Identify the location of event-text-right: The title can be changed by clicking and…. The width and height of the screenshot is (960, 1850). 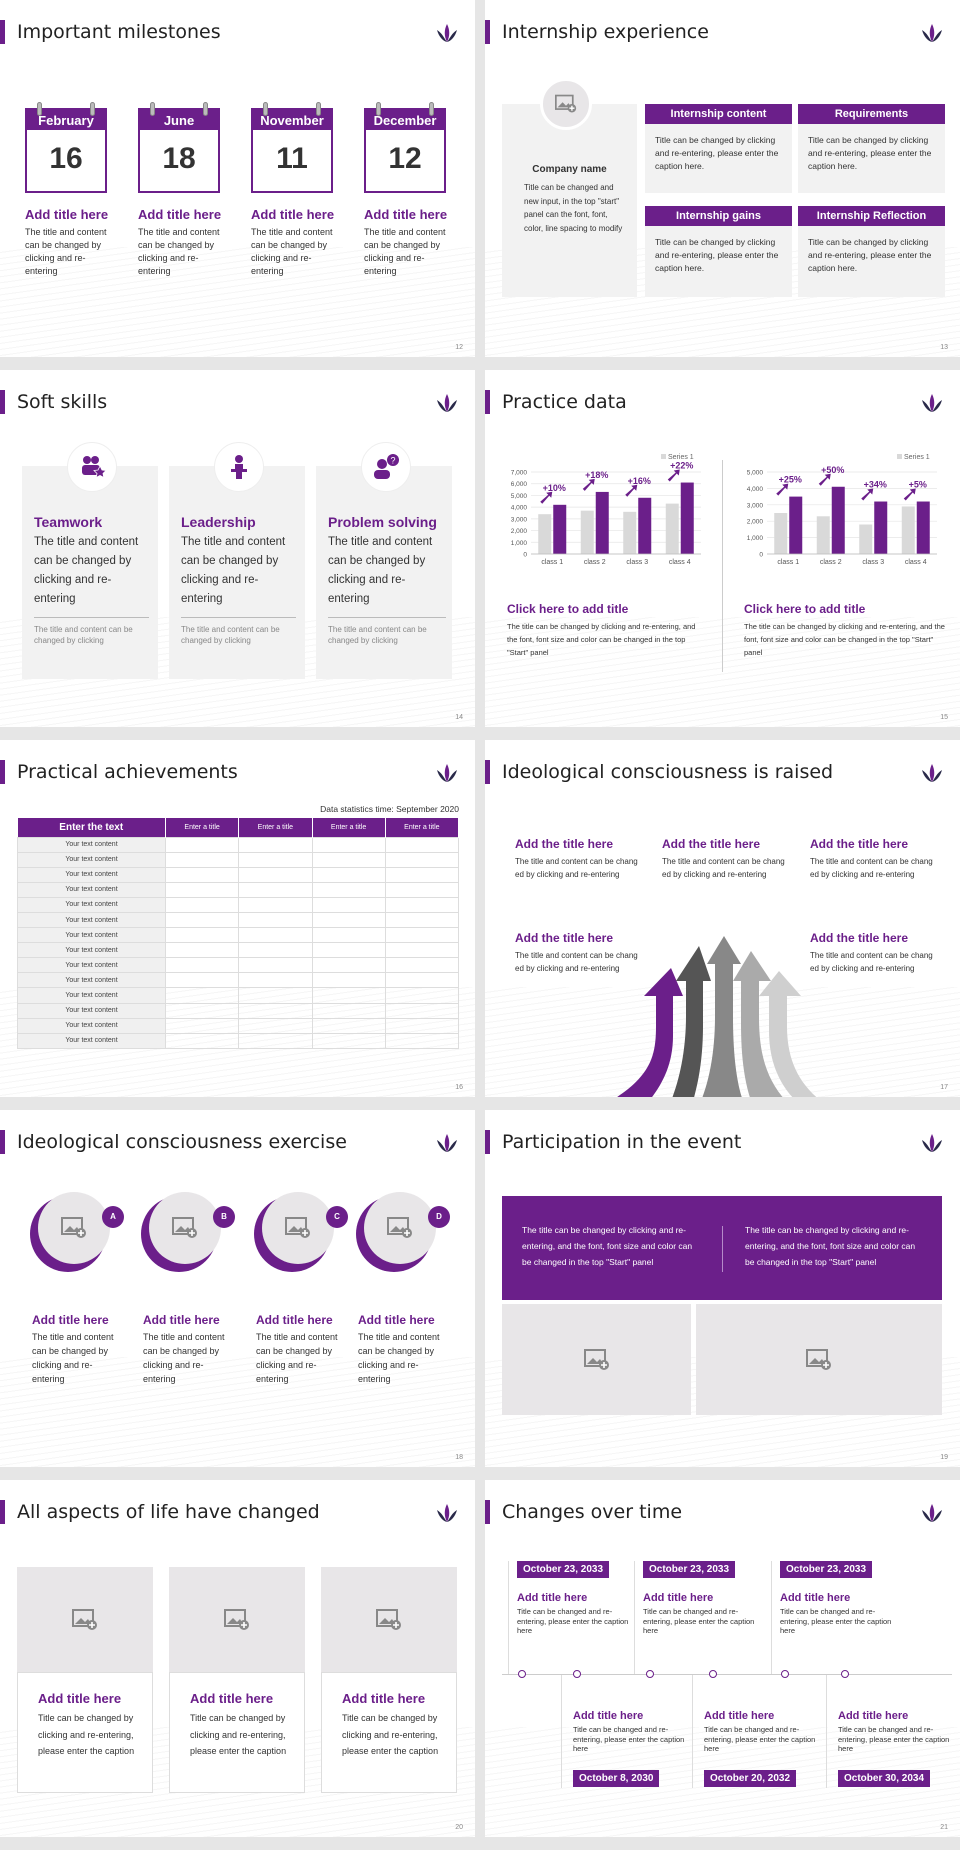
(830, 1246).